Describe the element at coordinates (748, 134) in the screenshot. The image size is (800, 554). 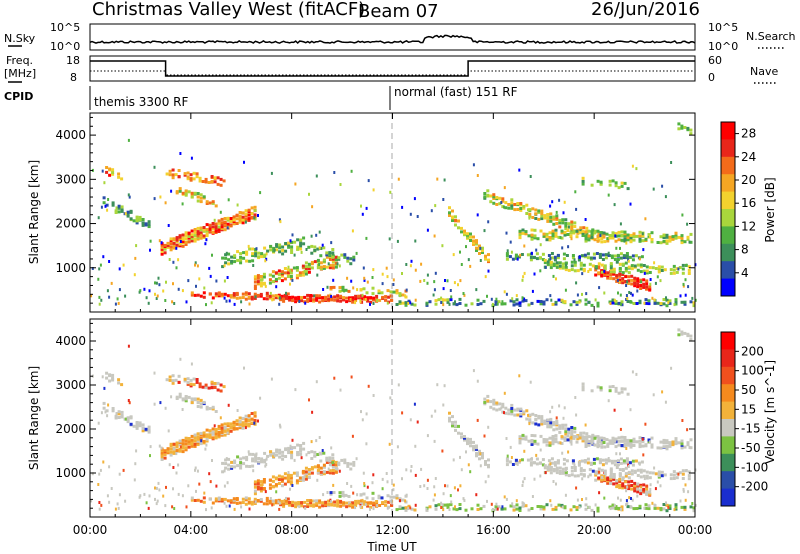
I see `power-colorbar-label: 28` at that location.